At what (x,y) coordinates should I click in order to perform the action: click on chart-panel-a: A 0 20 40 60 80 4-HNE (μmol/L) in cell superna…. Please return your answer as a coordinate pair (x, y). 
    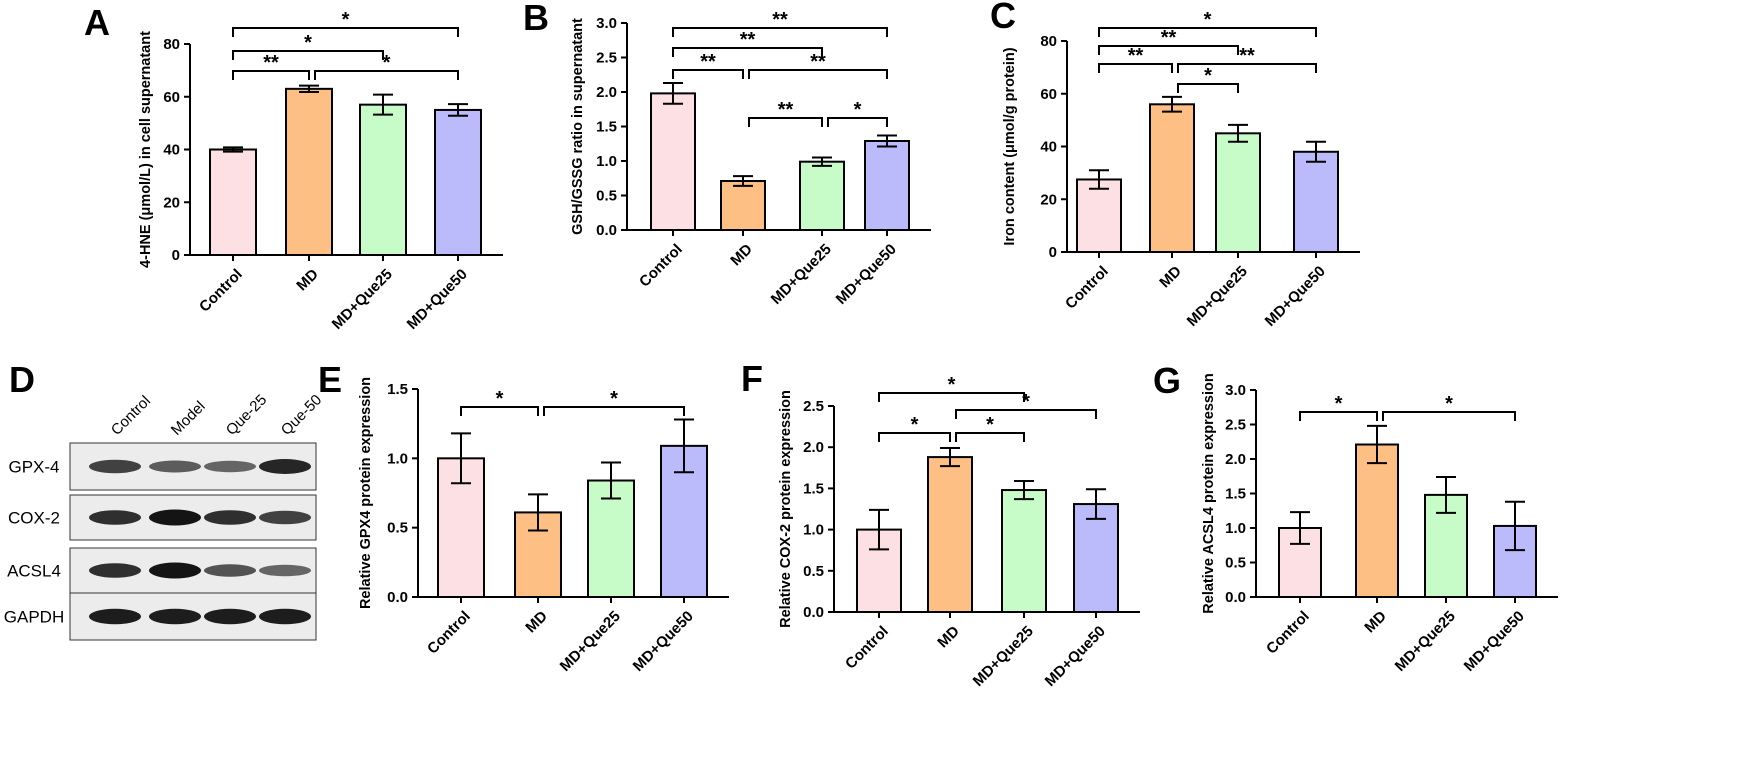
    Looking at the image, I should click on (293, 167).